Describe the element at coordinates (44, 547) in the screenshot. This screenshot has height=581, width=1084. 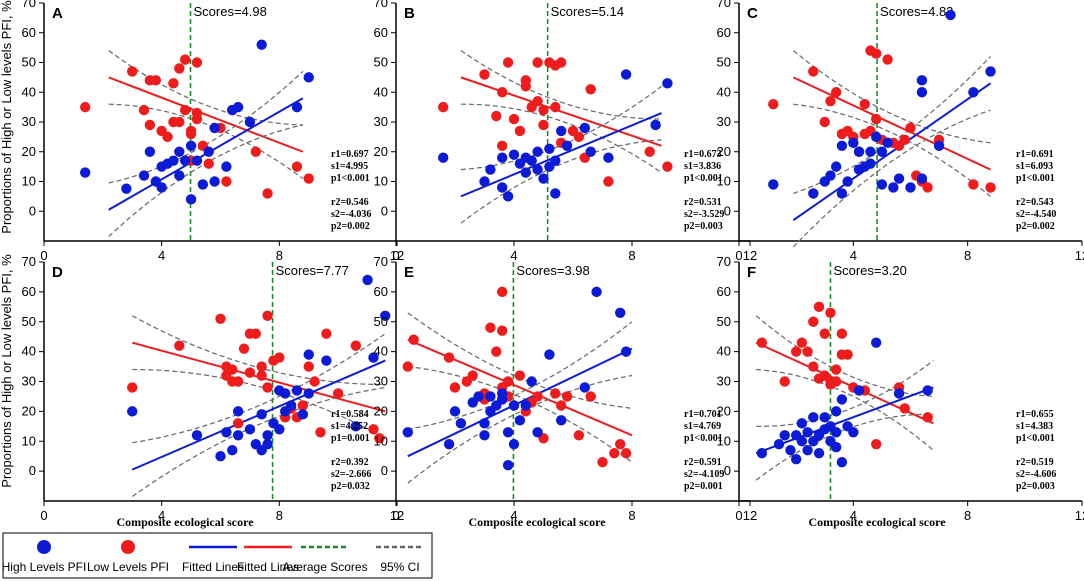
I see `legend-swatch` at that location.